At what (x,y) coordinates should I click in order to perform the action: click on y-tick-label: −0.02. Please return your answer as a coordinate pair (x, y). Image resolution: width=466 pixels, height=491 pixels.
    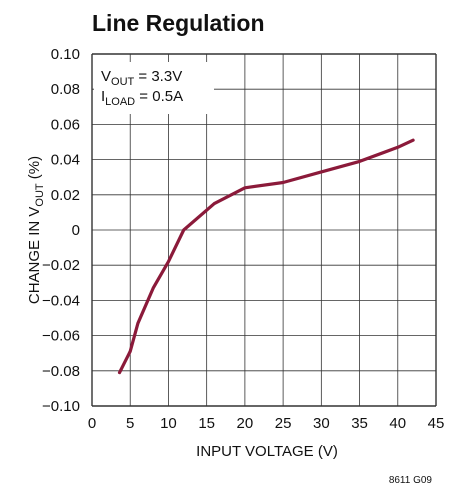
    Looking at the image, I should click on (61, 265).